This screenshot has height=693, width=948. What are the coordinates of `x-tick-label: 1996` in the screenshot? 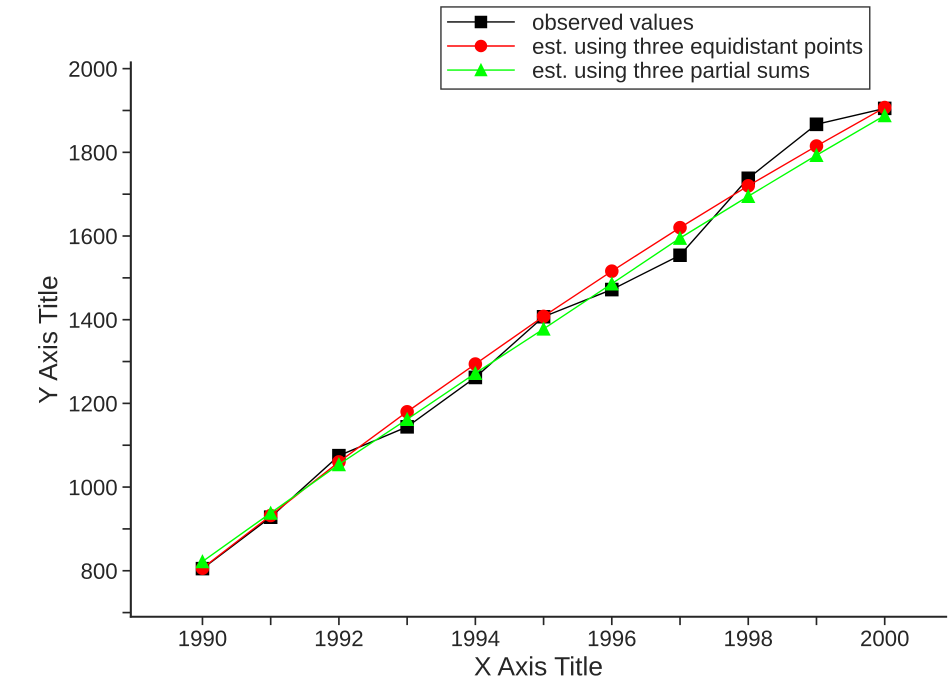 It's located at (612, 638).